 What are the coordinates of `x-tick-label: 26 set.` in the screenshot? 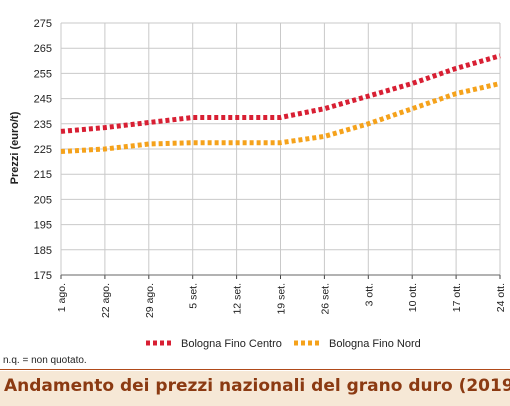 It's located at (325, 299).